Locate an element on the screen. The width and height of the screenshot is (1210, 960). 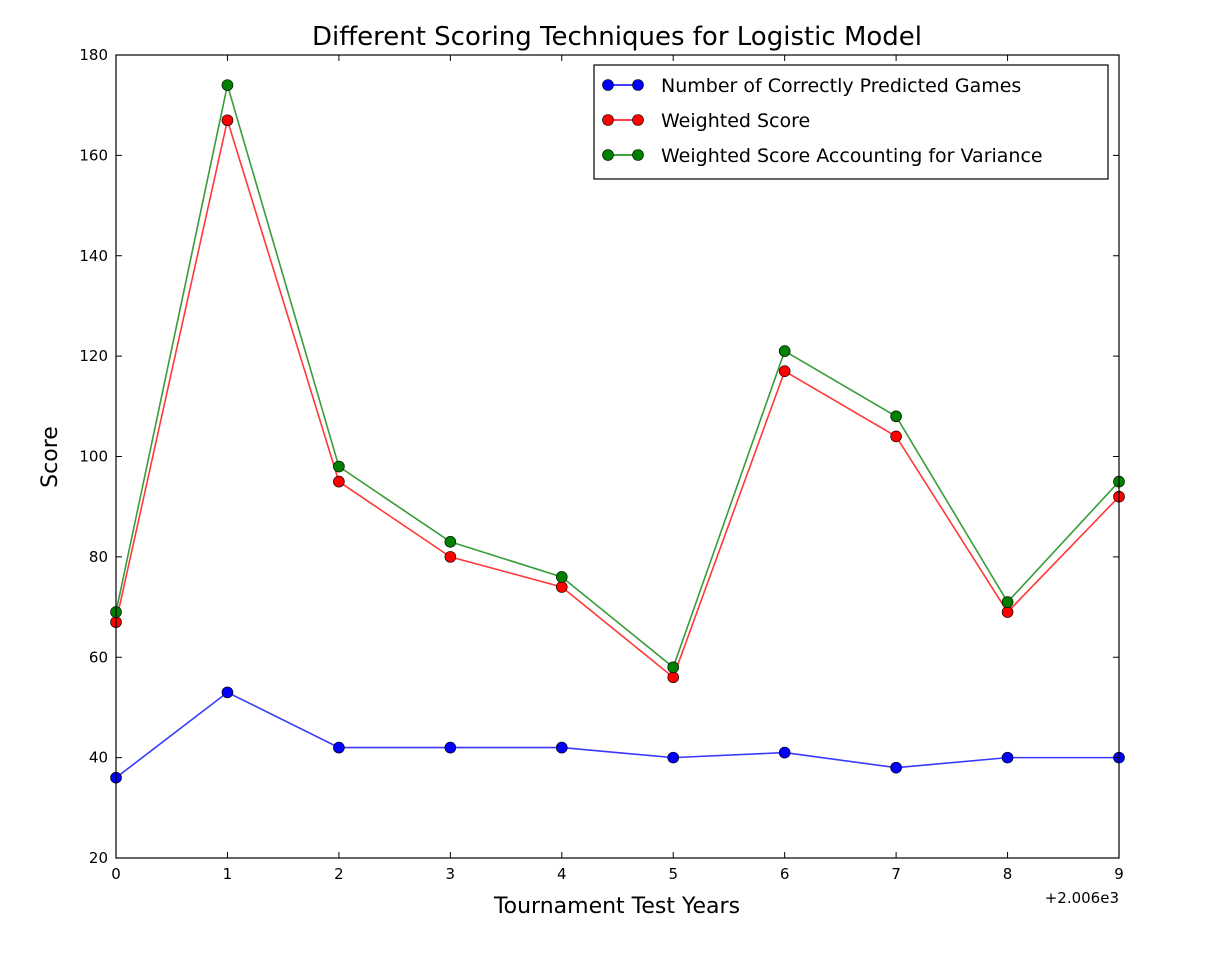
x-tick-label-9: 9 is located at coordinates (1119, 874).